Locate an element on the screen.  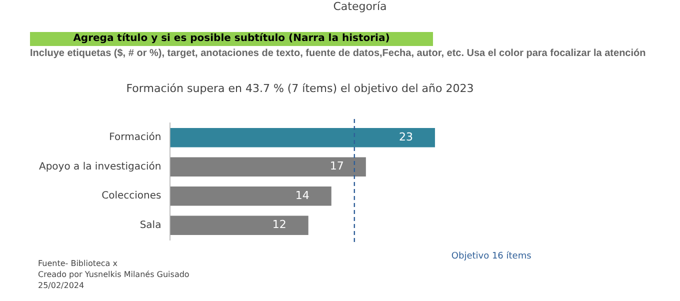
data-label: 12 is located at coordinates (279, 225).